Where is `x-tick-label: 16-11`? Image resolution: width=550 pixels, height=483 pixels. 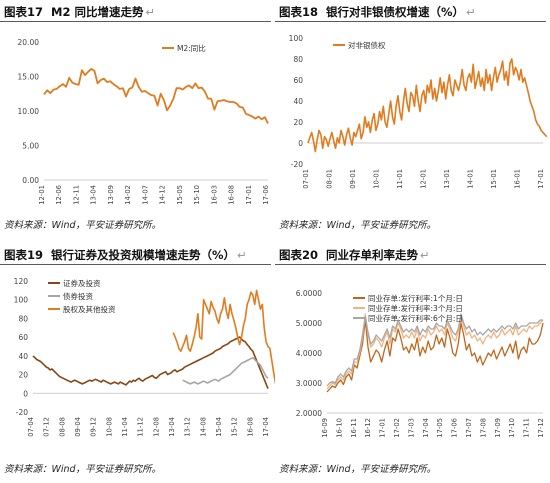 x-tick-label: 16-11 is located at coordinates (354, 428).